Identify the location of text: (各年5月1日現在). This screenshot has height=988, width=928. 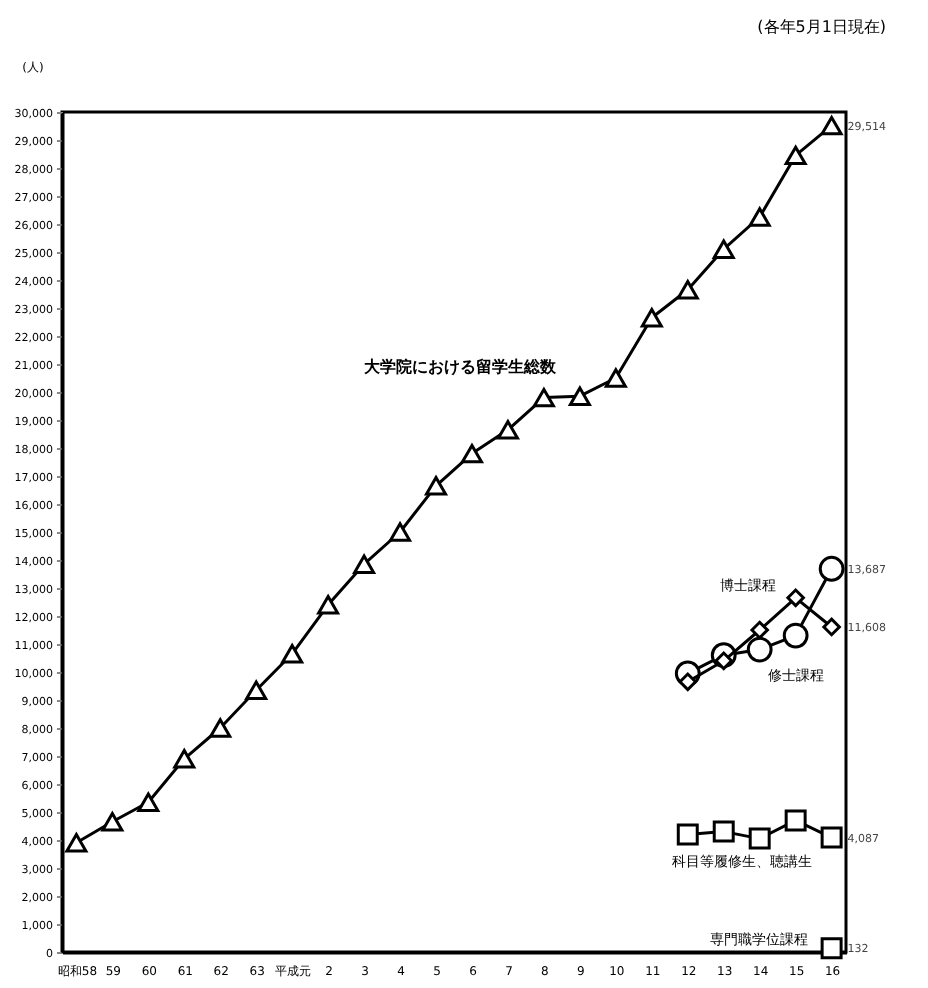
(822, 27).